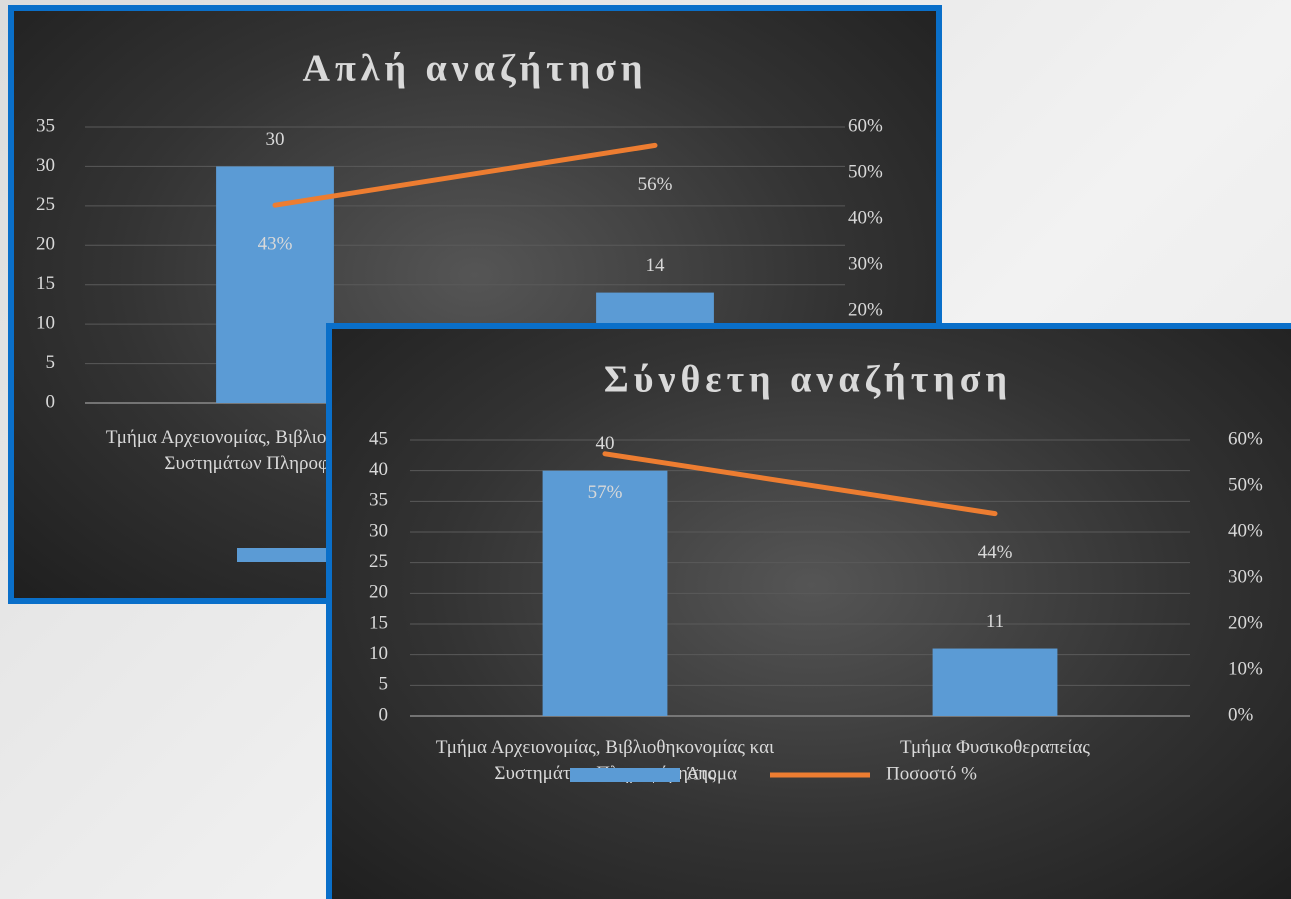  I want to click on x-tick-label: Τμήμα Φυσικοθεραπείας, so click(995, 747).